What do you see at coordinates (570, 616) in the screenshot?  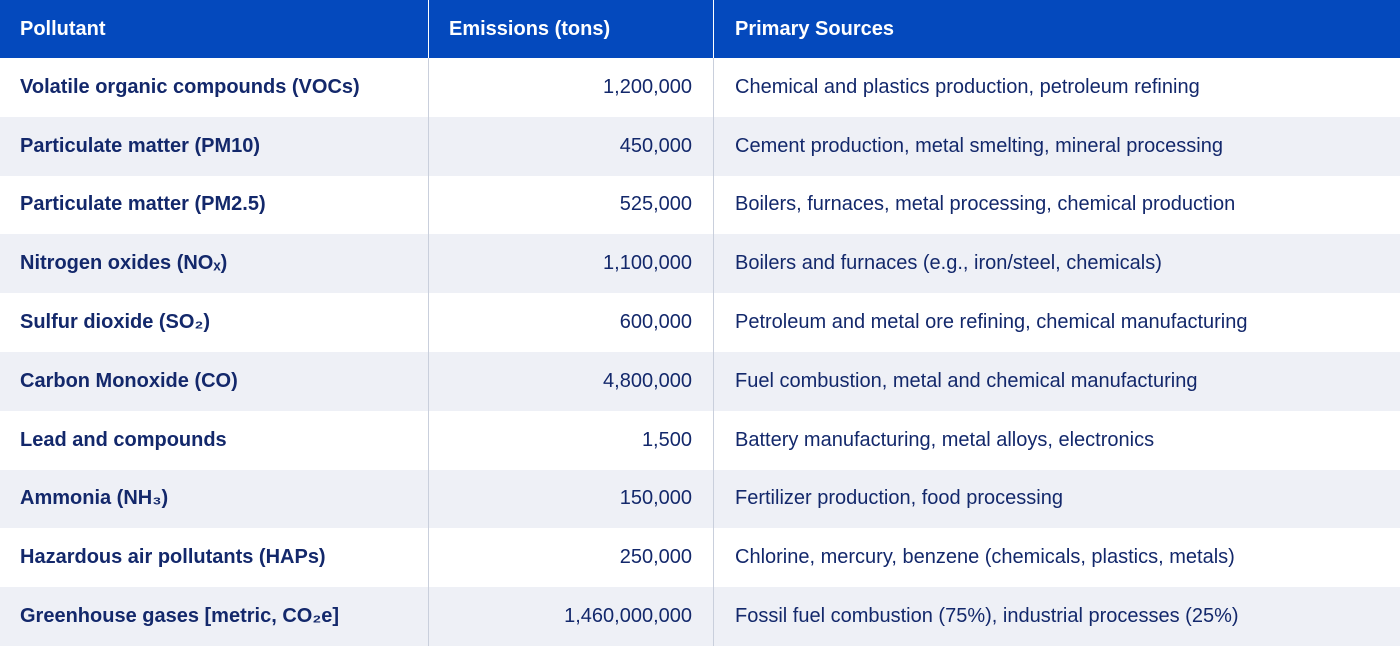 I see `emissions-cell: 1,460,000,000` at bounding box center [570, 616].